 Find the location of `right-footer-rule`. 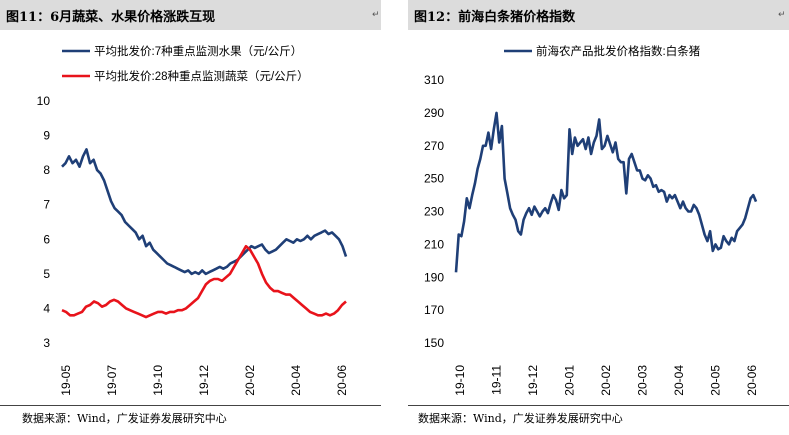

right-footer-rule is located at coordinates (598, 405).